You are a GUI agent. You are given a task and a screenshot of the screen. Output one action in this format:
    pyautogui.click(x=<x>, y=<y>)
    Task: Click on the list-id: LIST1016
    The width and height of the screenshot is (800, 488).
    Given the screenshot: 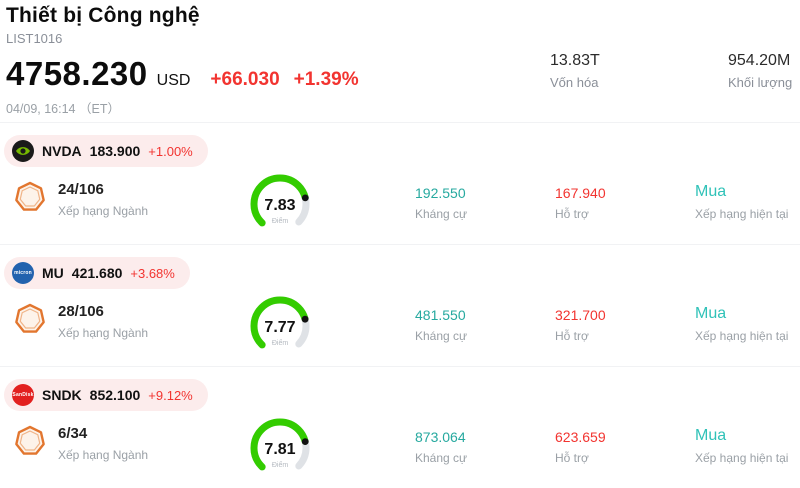 What is the action you would take?
    pyautogui.click(x=34, y=38)
    